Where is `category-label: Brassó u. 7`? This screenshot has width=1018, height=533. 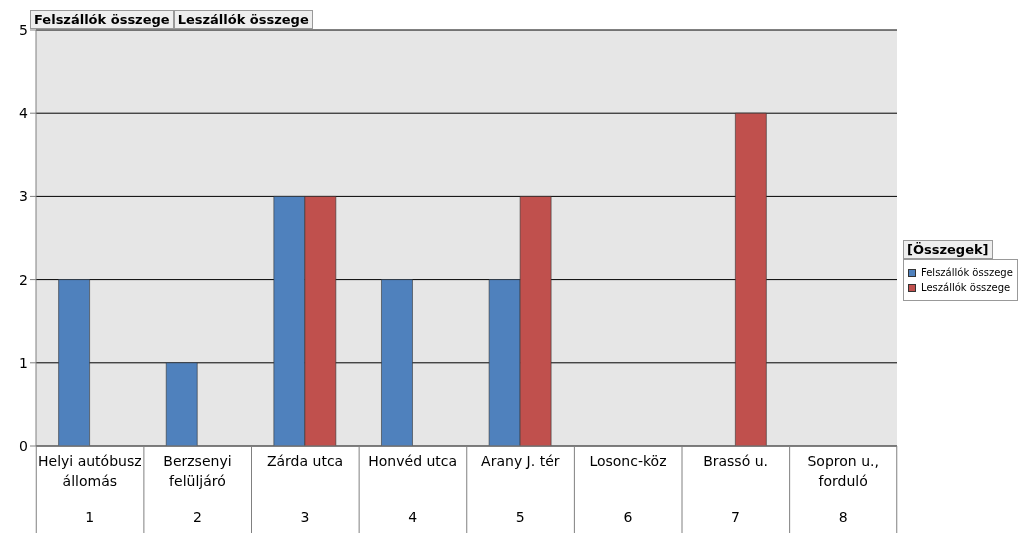
category-label: Brassó u. 7 is located at coordinates (735, 489).